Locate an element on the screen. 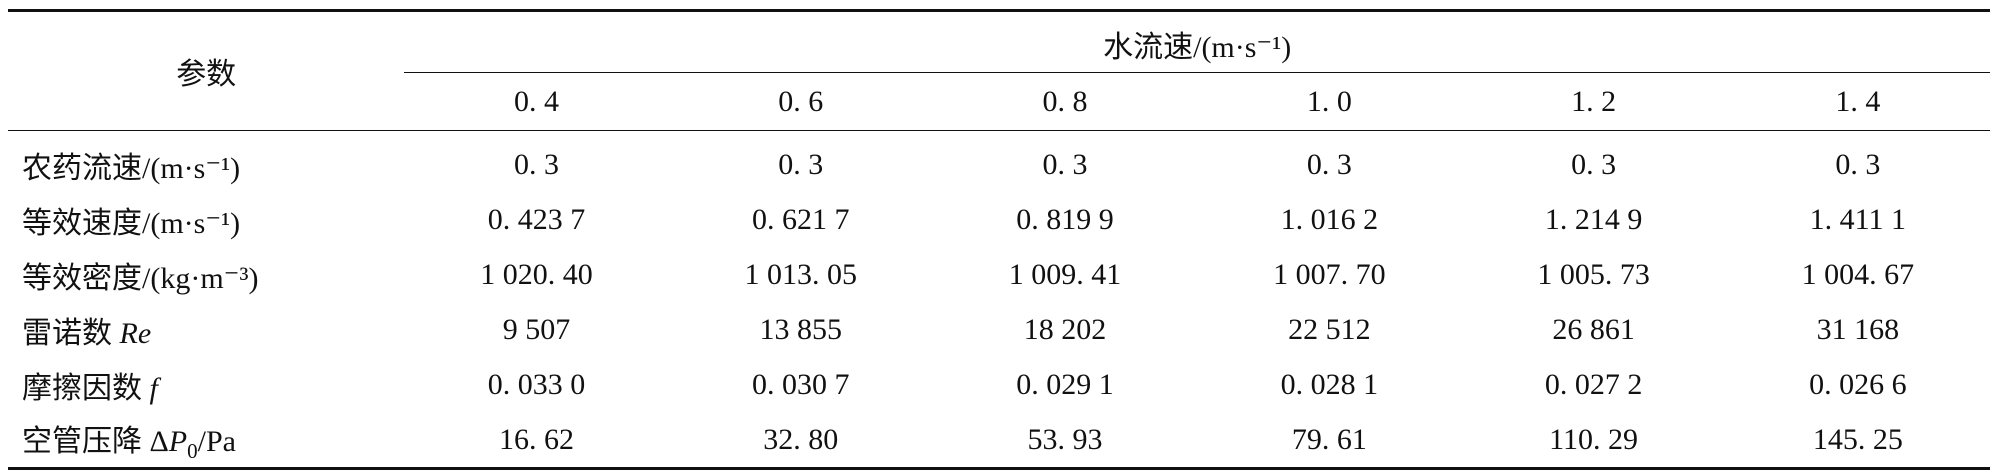 The height and width of the screenshot is (473, 2000). table-cell: 0. 033 0 is located at coordinates (536, 384).